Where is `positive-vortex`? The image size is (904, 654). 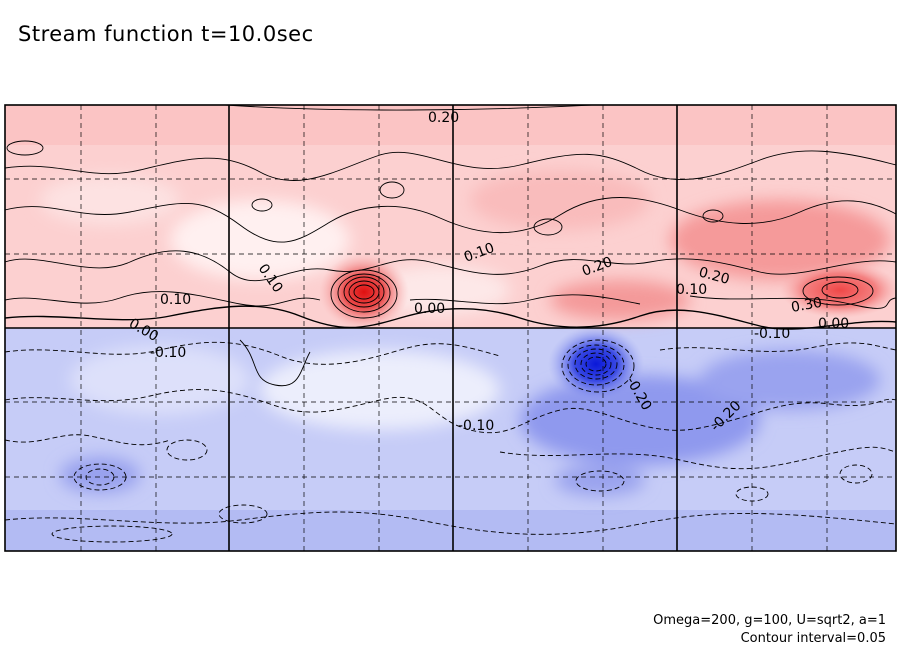 positive-vortex is located at coordinates (364, 292).